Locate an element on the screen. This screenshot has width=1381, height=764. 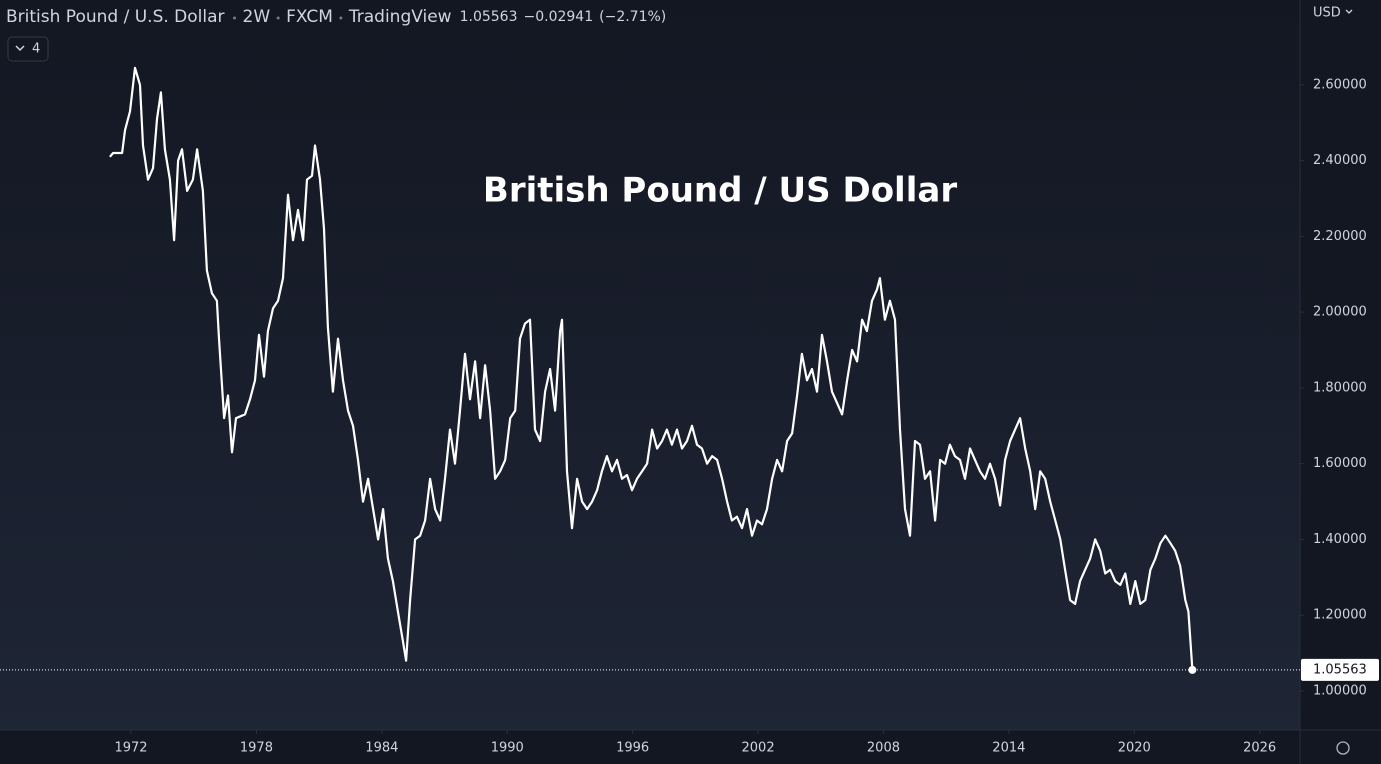
indicator-toggle is located at coordinates (28, 49).